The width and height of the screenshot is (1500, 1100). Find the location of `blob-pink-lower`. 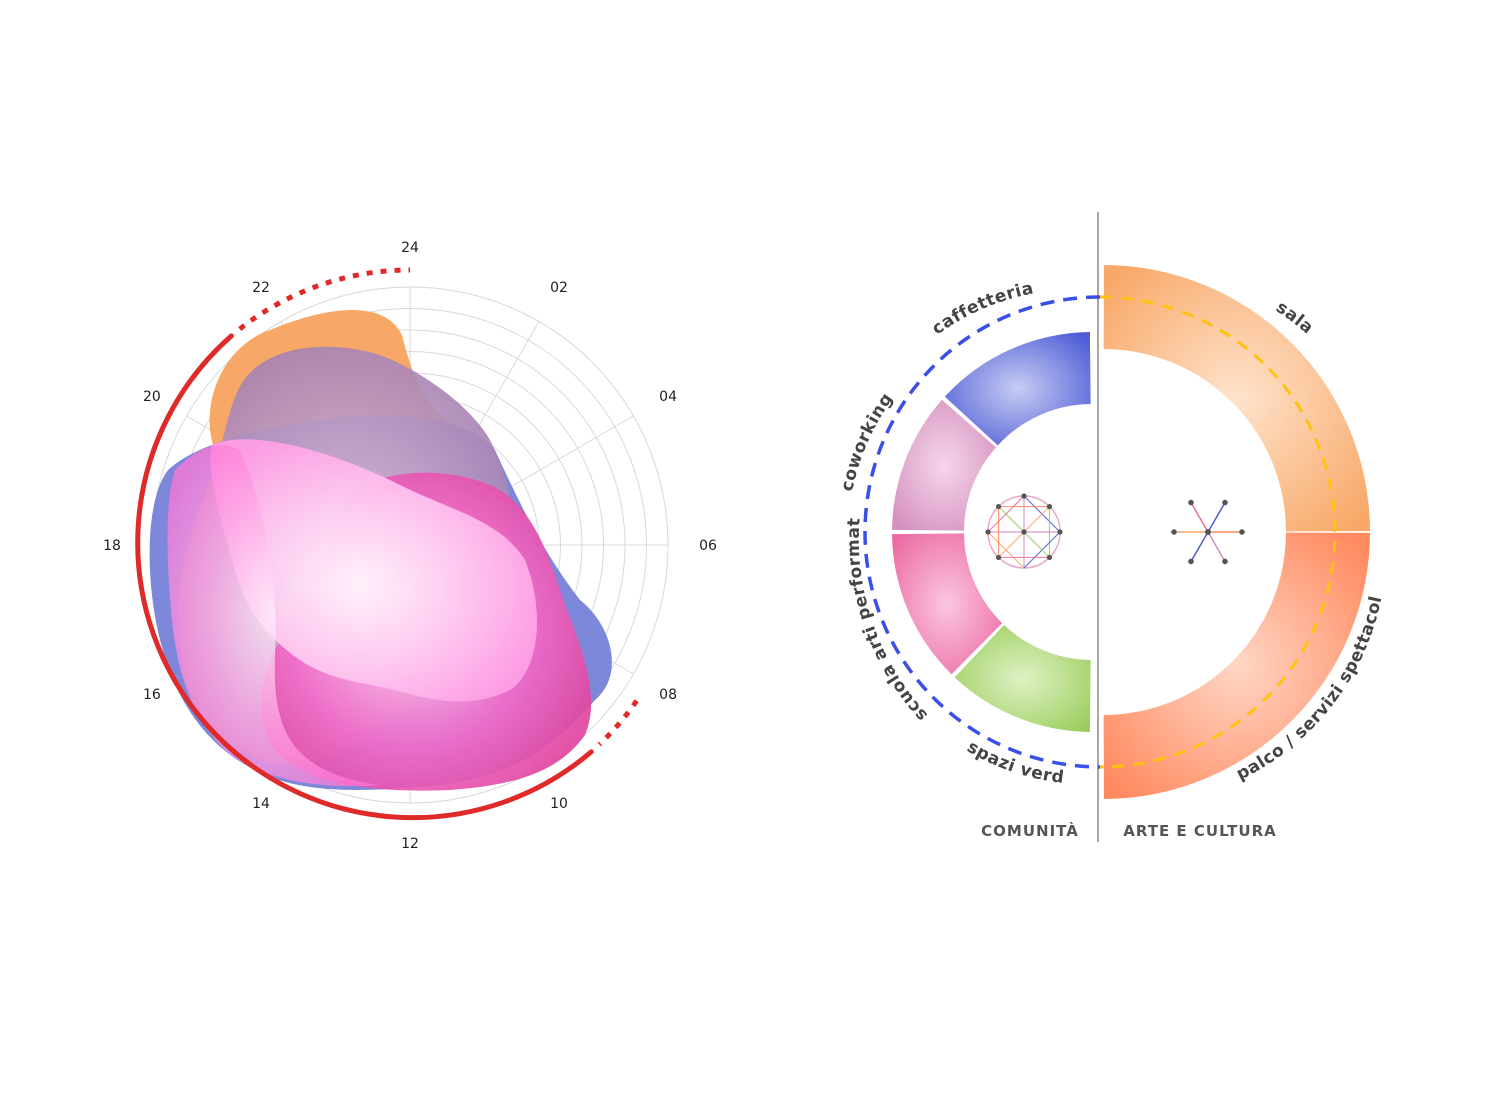

blob-pink-lower is located at coordinates (273, 616).